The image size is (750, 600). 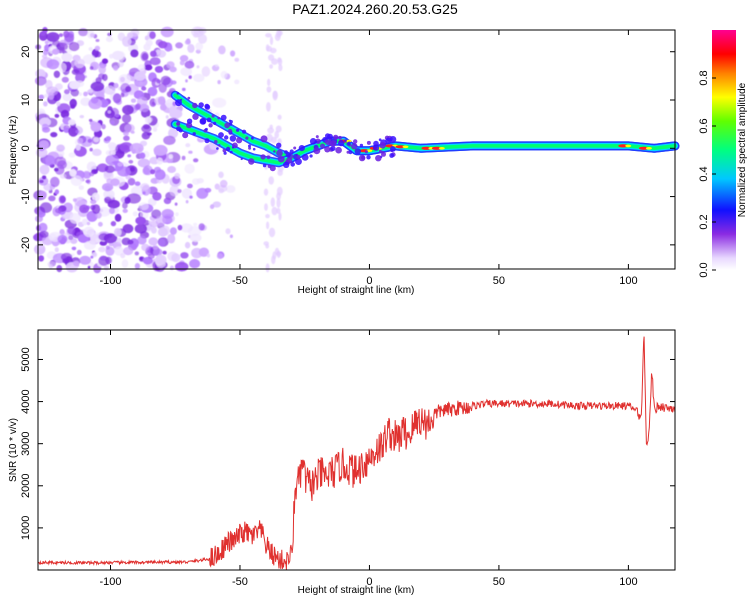 What do you see at coordinates (704, 269) in the screenshot?
I see `colorbar-tick-label: 0.0` at bounding box center [704, 269].